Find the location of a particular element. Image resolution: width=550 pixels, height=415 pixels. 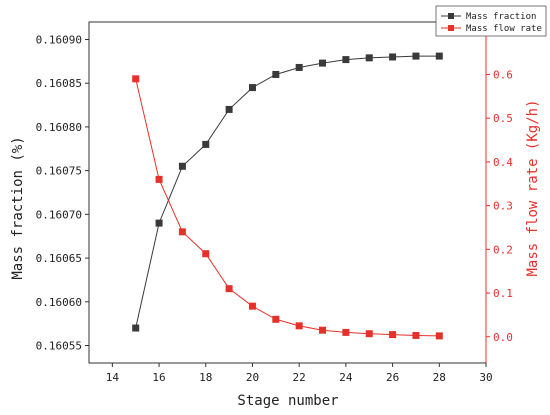

x-axis-ticks: 14 16 18 20 22 24 26 28 30 is located at coordinates (299, 373).